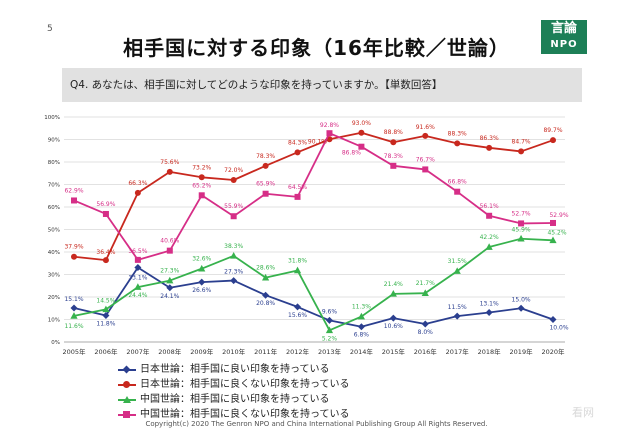 The width and height of the screenshot is (633, 438). I want to click on x-tick-label: 2020年, so click(553, 351).